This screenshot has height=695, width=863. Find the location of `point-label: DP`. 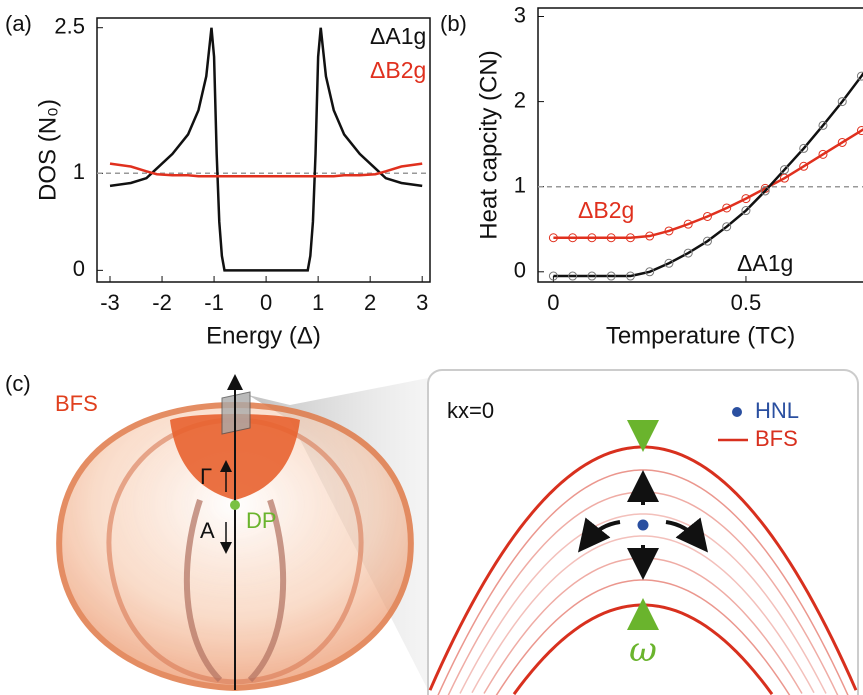

point-label: DP is located at coordinates (261, 520).